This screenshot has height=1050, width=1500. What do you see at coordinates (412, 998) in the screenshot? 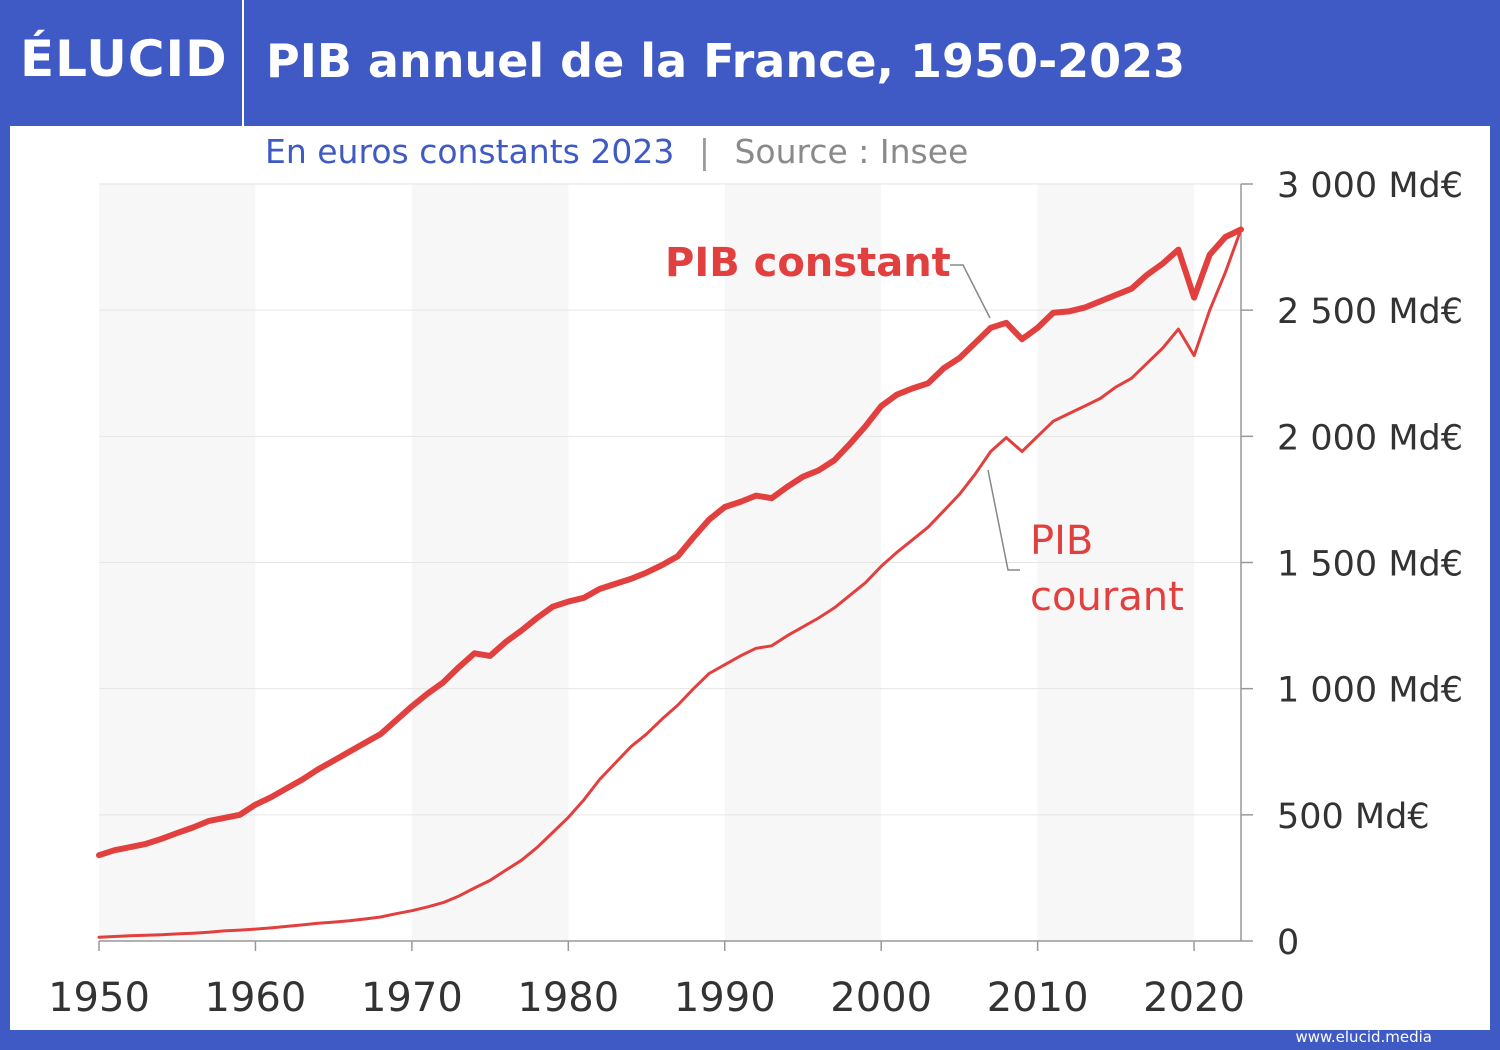
I see `x-tick-label: 1970` at bounding box center [412, 998].